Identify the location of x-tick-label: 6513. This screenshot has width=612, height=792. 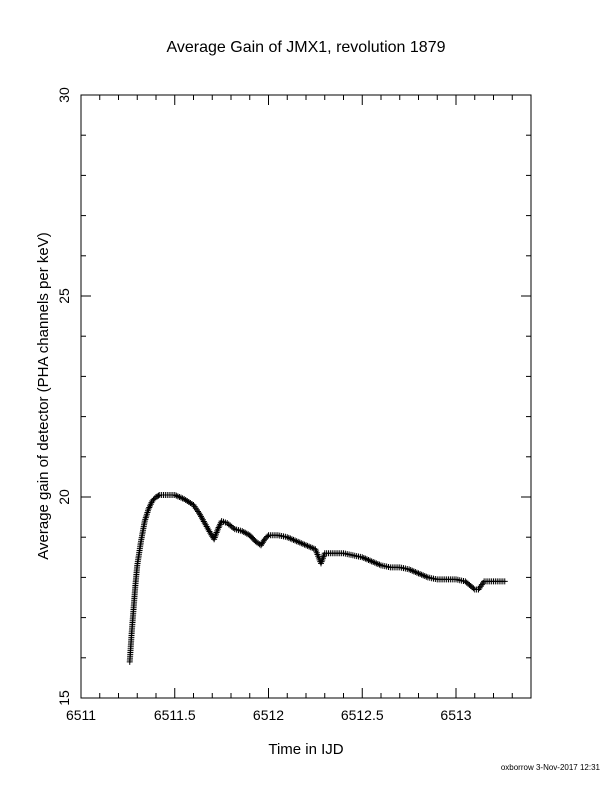
(455, 715).